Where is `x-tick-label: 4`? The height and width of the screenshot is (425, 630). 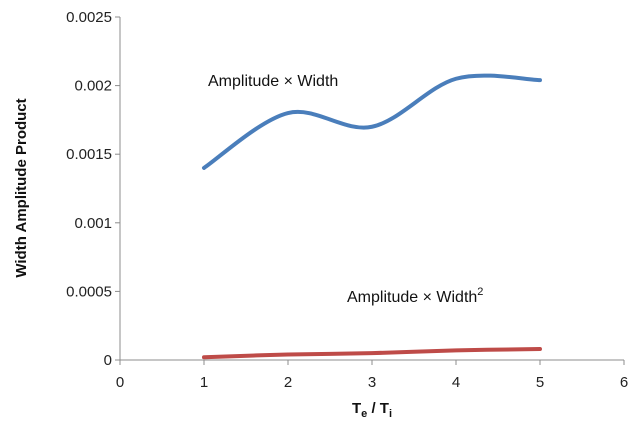
x-tick-label: 4 is located at coordinates (456, 382).